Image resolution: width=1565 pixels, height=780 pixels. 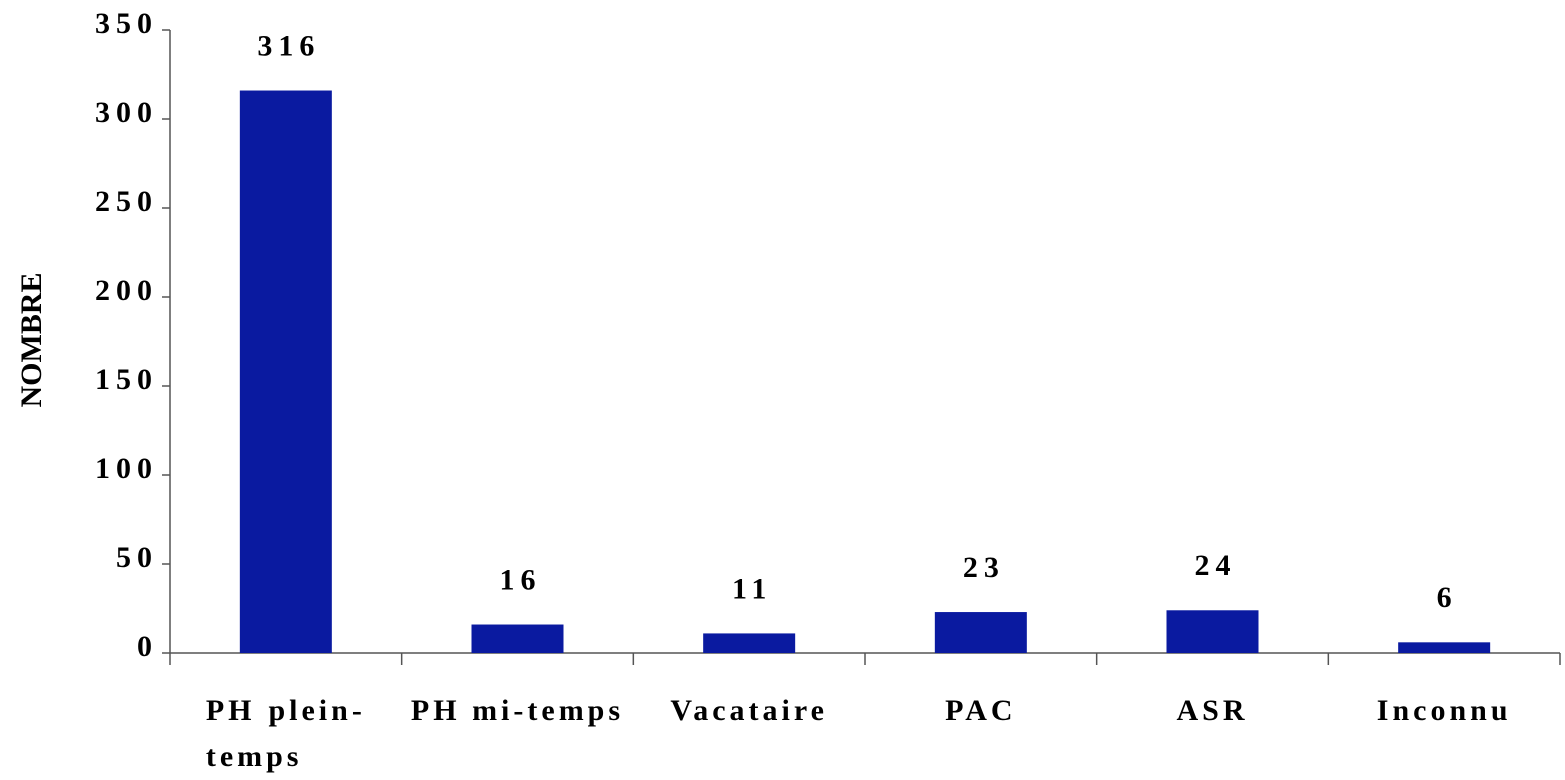 I want to click on y-tick-label: 300, so click(x=126, y=112).